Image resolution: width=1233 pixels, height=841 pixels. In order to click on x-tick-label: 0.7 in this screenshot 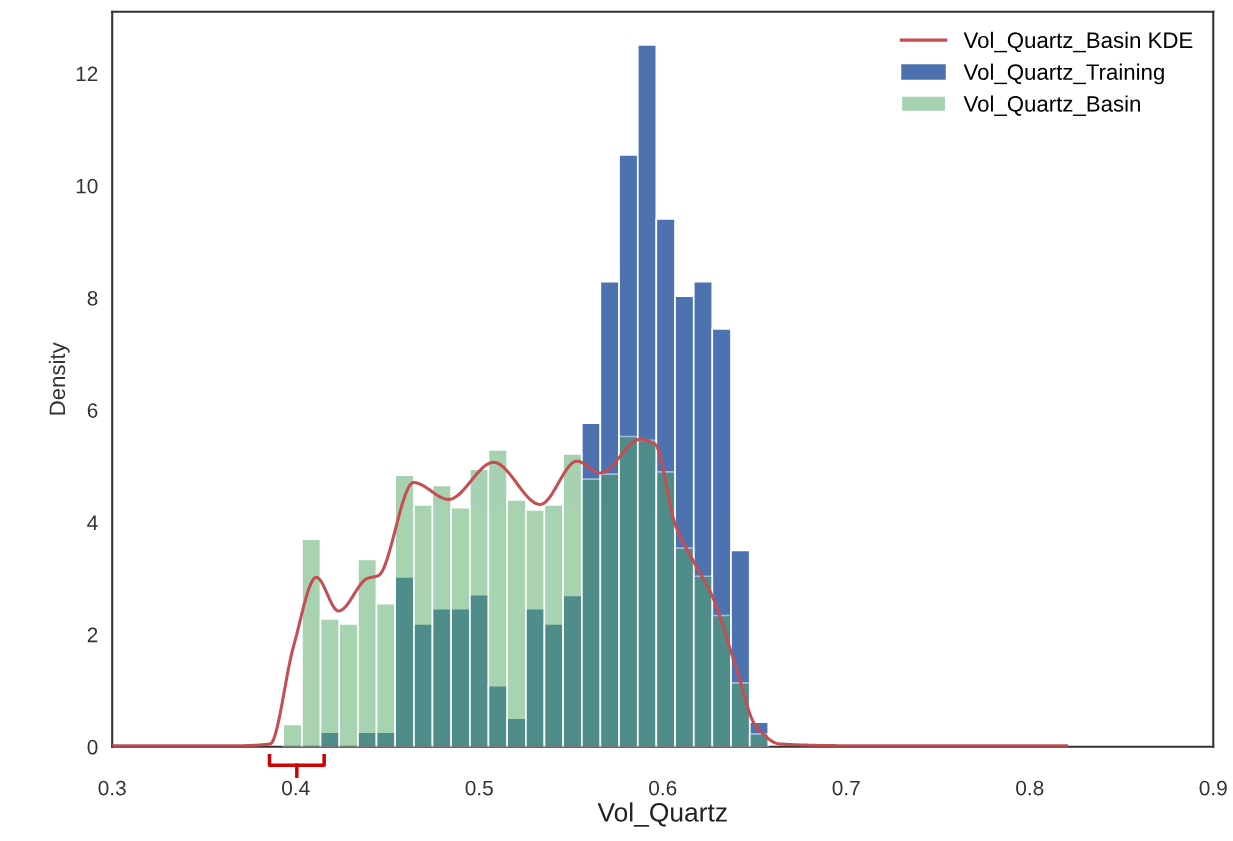, I will do `click(846, 788)`.